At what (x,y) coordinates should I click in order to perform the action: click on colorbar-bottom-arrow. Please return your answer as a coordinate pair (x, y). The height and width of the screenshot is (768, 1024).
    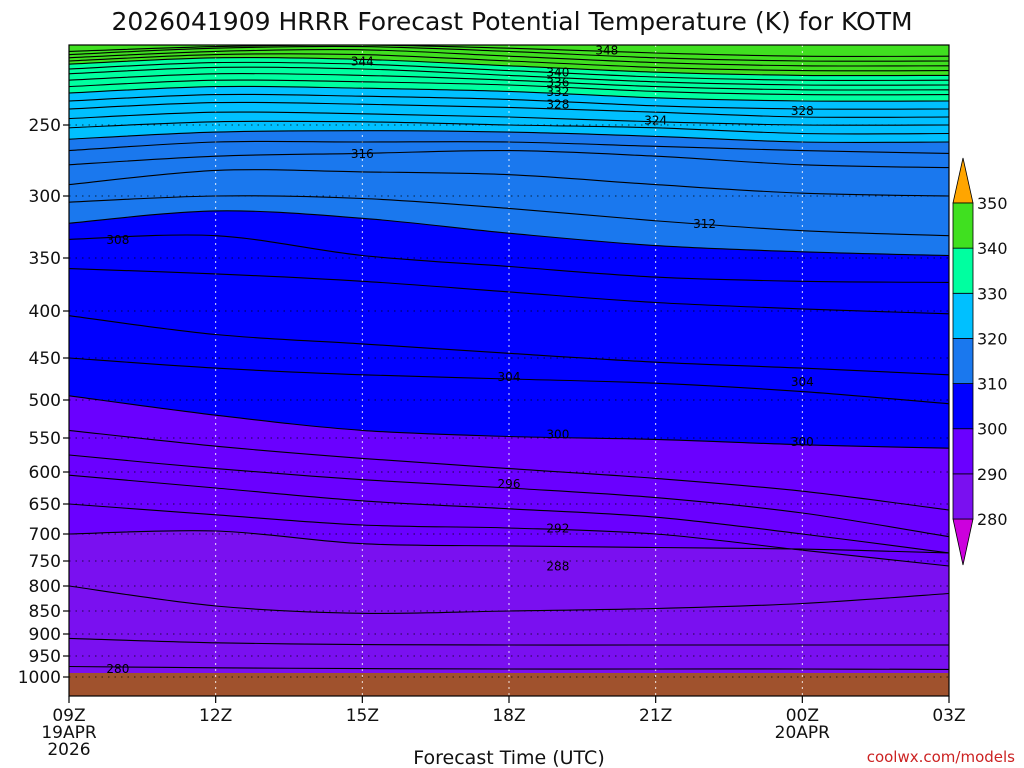
    Looking at the image, I should click on (963, 542).